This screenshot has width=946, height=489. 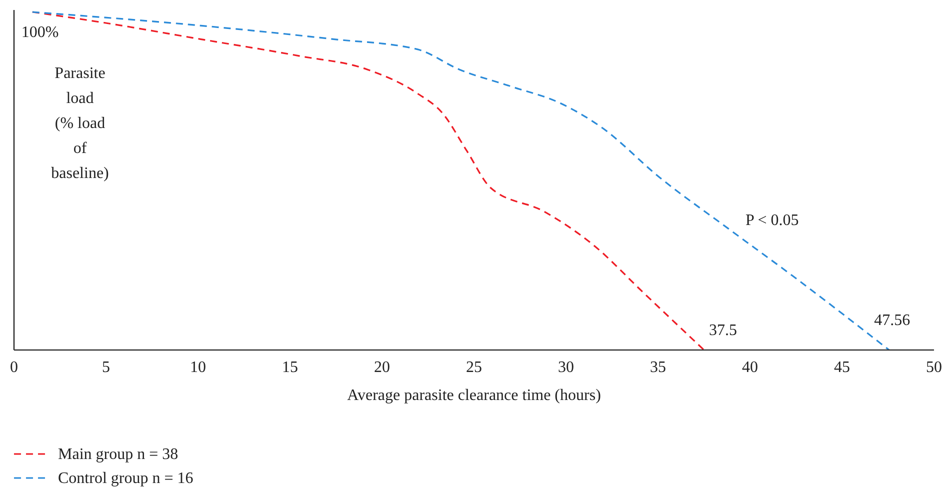 What do you see at coordinates (118, 454) in the screenshot?
I see `legend-label: Main group n = 38` at bounding box center [118, 454].